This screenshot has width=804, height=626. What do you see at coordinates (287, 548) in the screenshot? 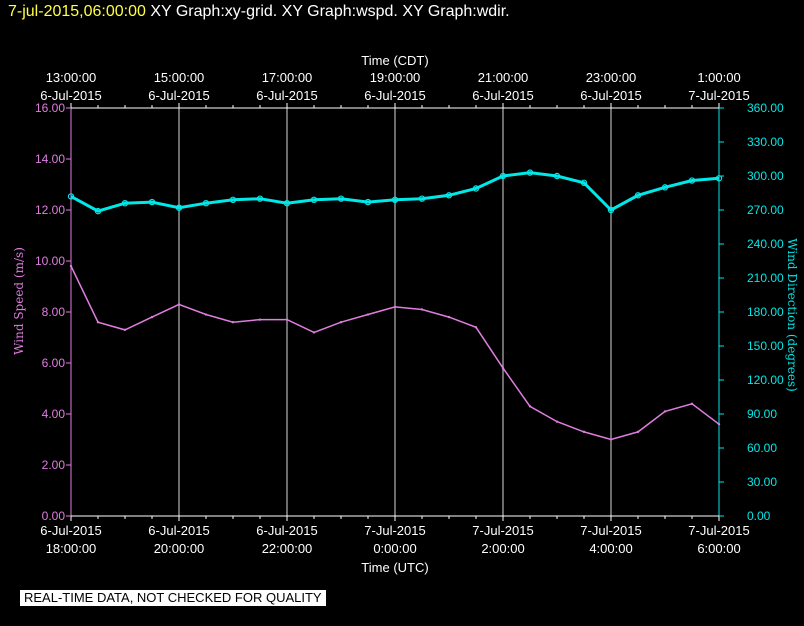
I see `bottom-tick-time: 22:00:00` at bounding box center [287, 548].